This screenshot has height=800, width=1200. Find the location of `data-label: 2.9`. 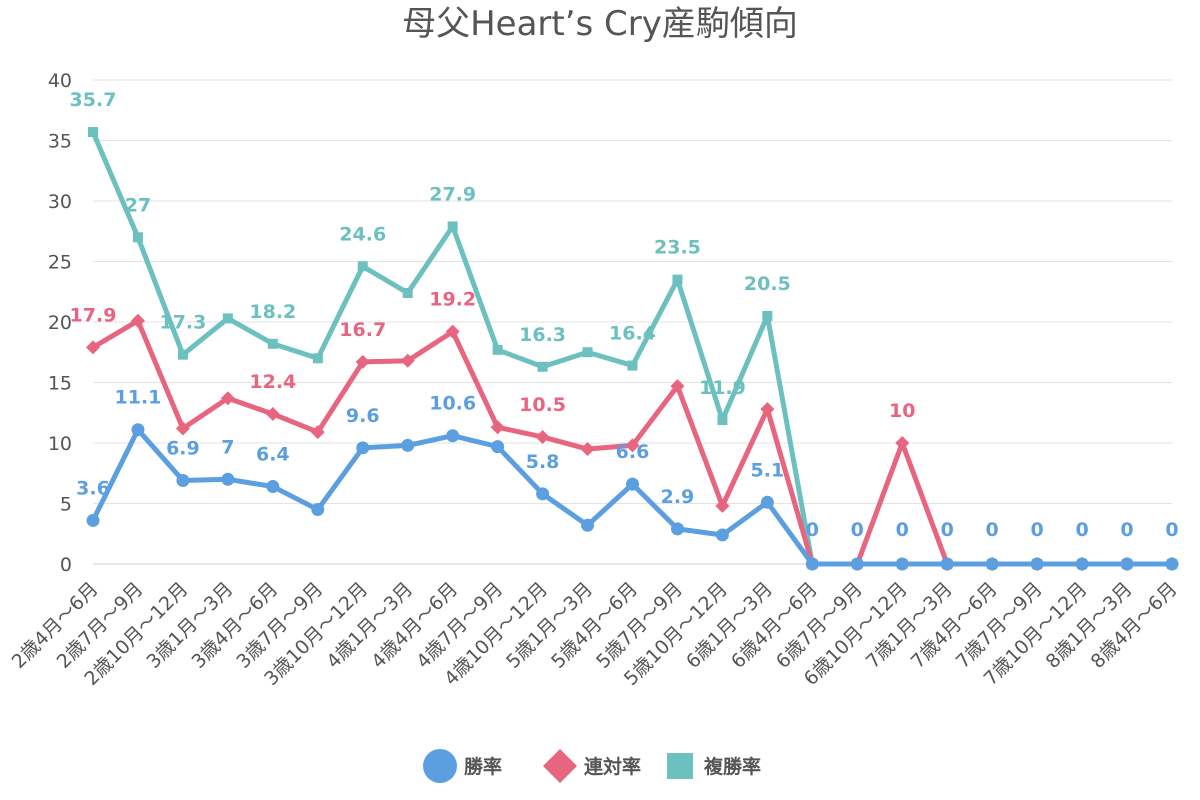

data-label: 2.9 is located at coordinates (678, 497).